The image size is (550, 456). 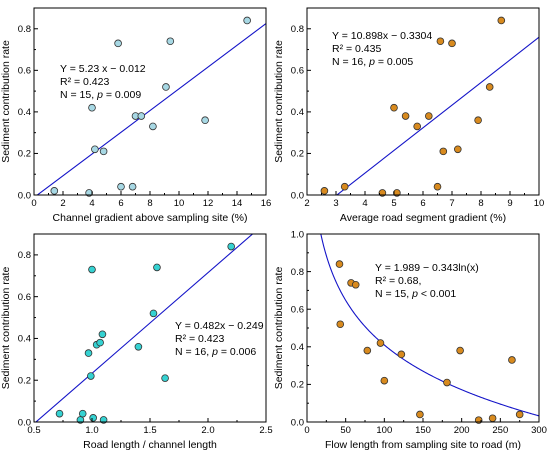 I want to click on panel-b-xtick-label-2: 4, so click(x=364, y=203).